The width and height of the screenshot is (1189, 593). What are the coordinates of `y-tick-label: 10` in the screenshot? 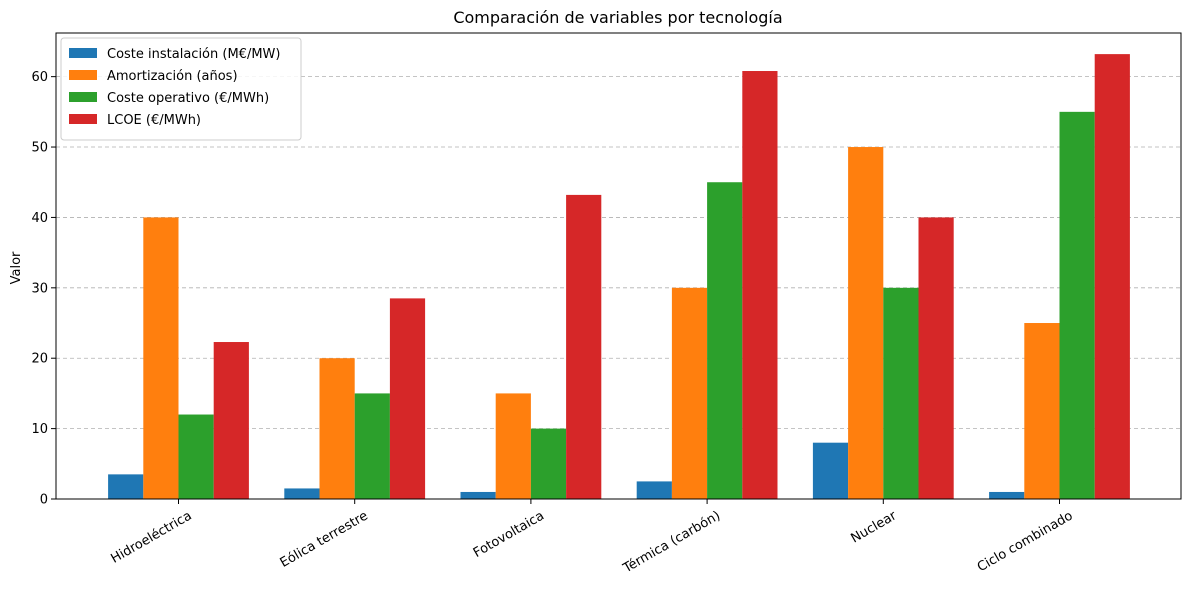 It's located at (39, 429).